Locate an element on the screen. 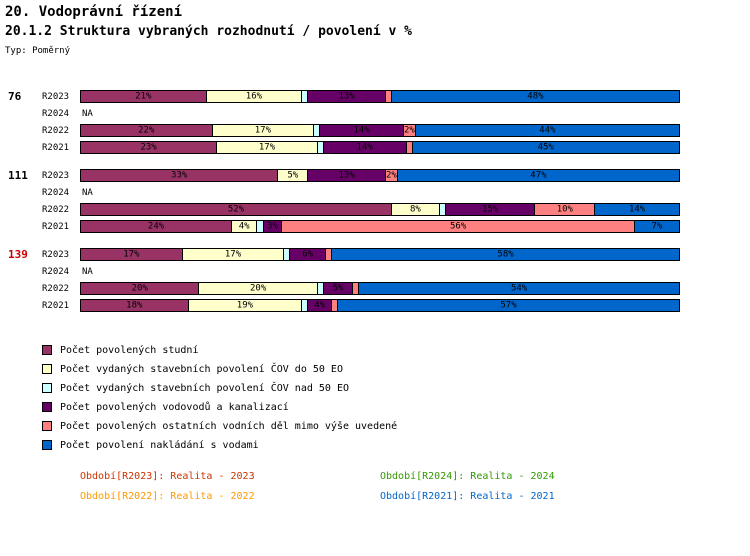 This screenshot has width=750, height=556. segment-value-label: 5% is located at coordinates (293, 175).